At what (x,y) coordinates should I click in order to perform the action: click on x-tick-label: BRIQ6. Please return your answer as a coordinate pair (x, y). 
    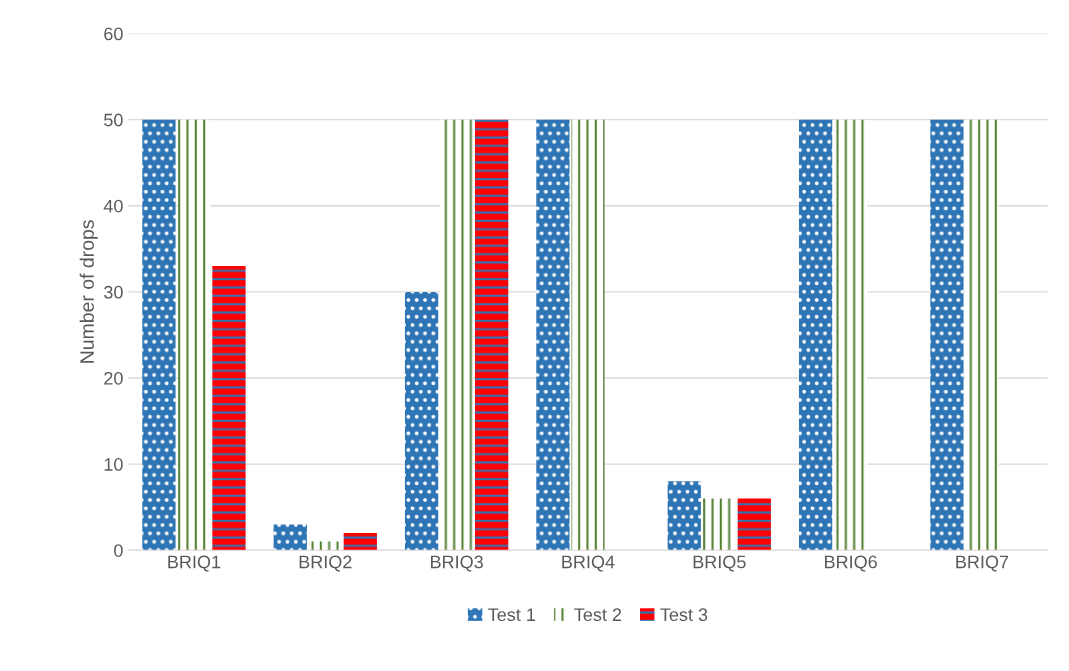
    Looking at the image, I should click on (851, 563).